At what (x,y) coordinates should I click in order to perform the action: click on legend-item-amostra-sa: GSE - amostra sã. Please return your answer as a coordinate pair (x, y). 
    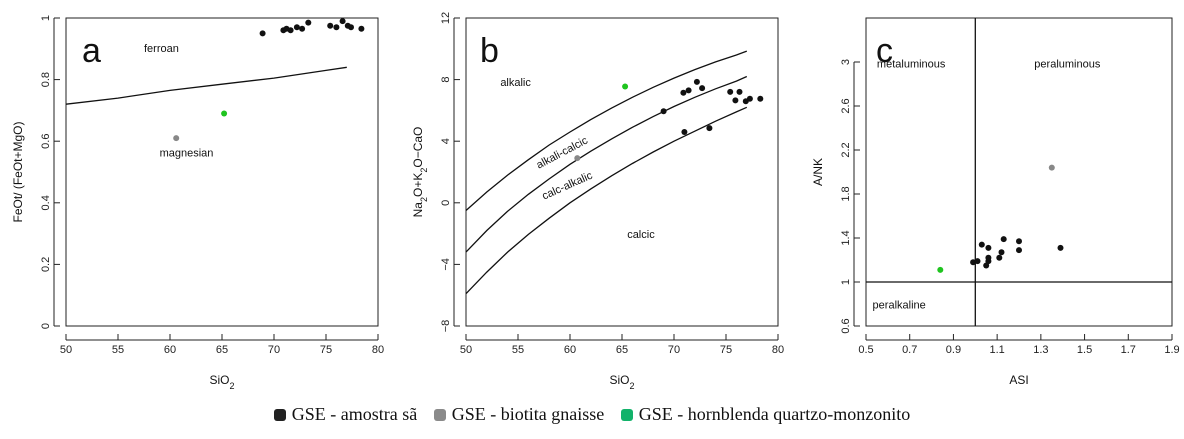
    Looking at the image, I should click on (345, 414).